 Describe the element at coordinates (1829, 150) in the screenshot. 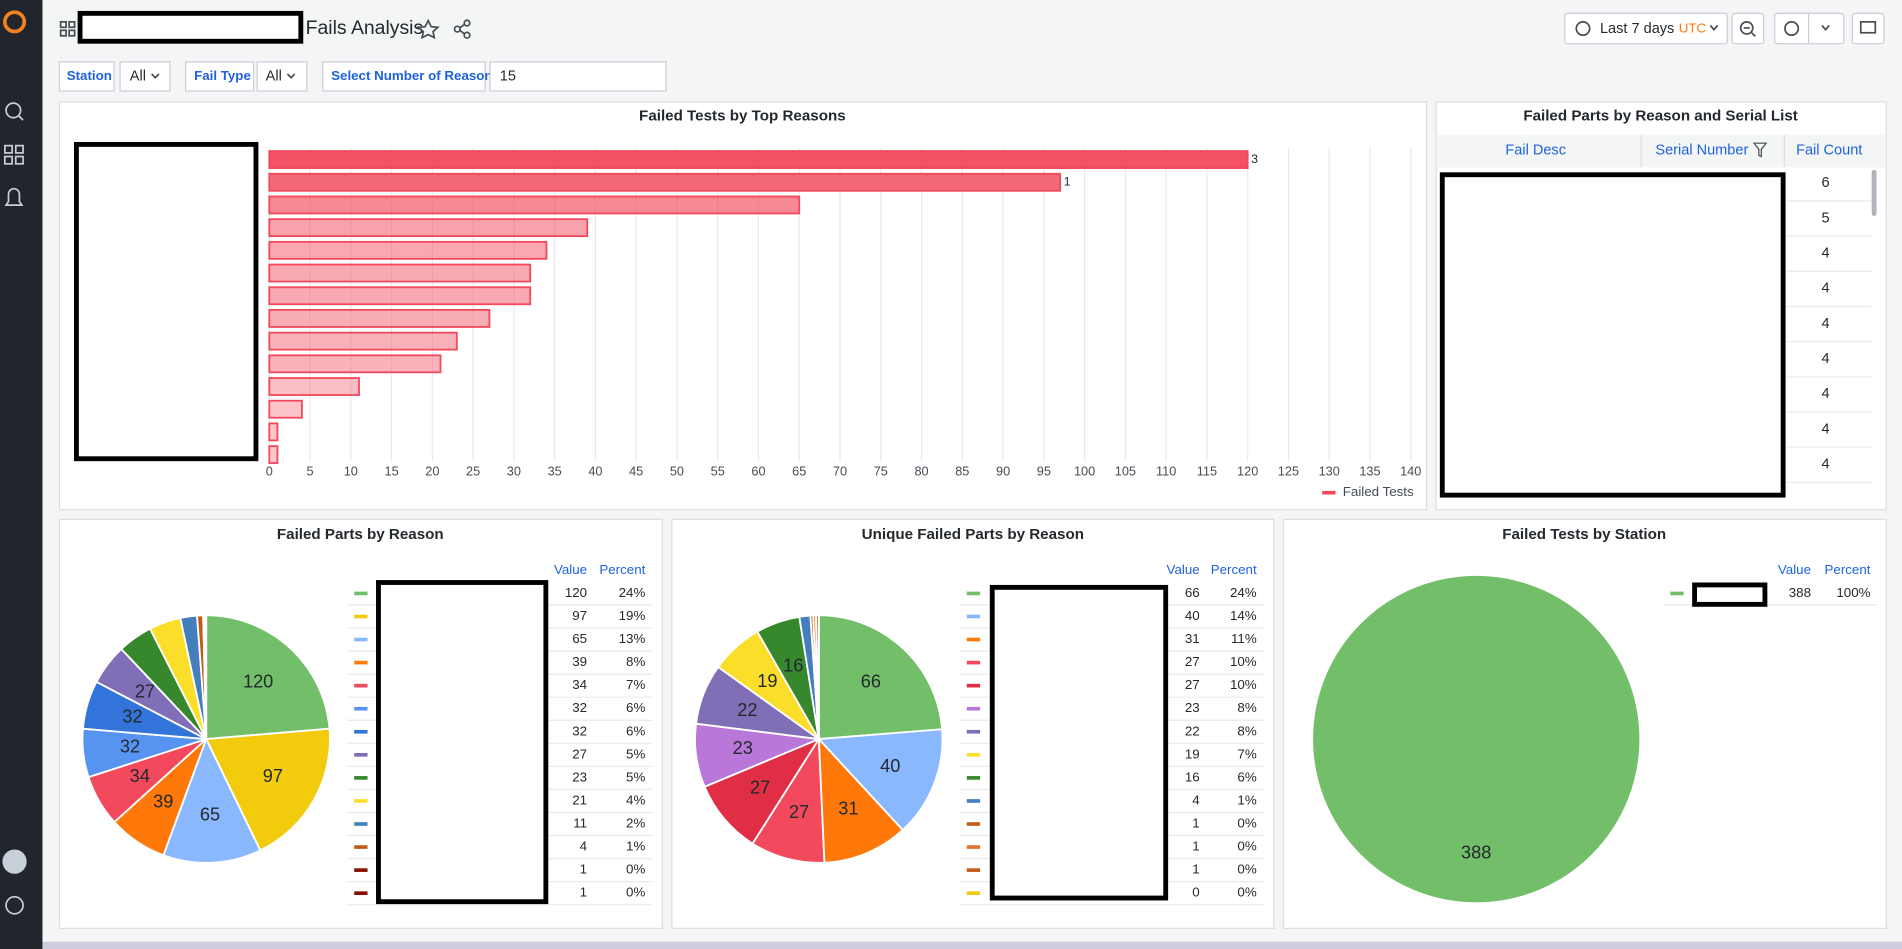

I see `column-header: Fail Count` at that location.